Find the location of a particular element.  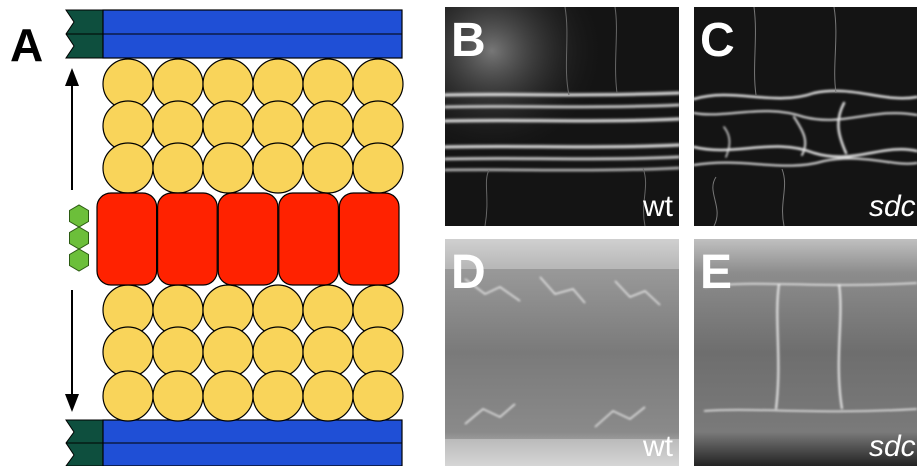

micrograph-c-image is located at coordinates (805, 116).